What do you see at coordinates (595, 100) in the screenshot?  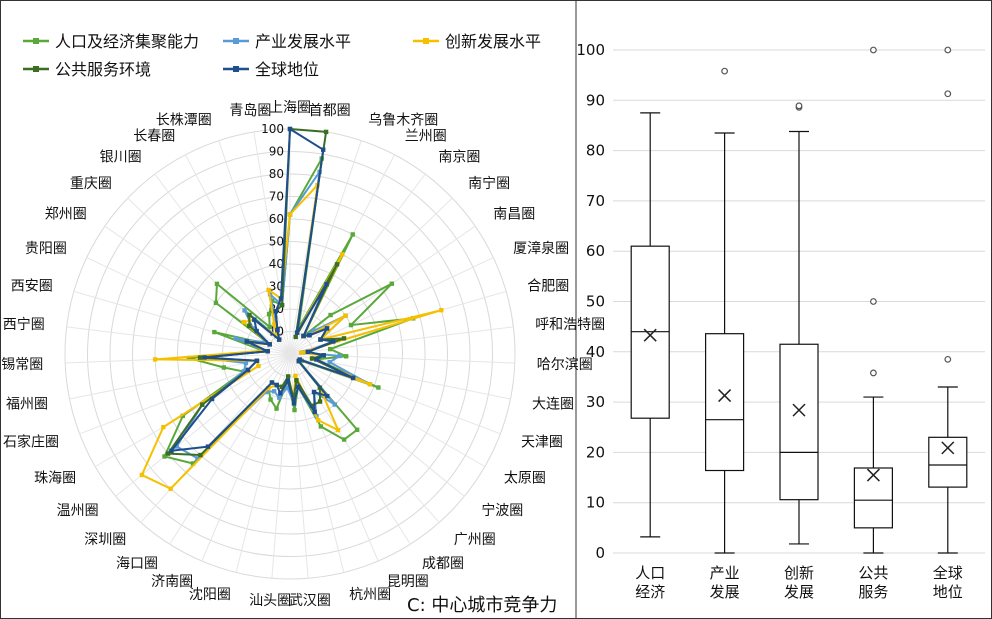 I see `box-y-tick-label: 90` at bounding box center [595, 100].